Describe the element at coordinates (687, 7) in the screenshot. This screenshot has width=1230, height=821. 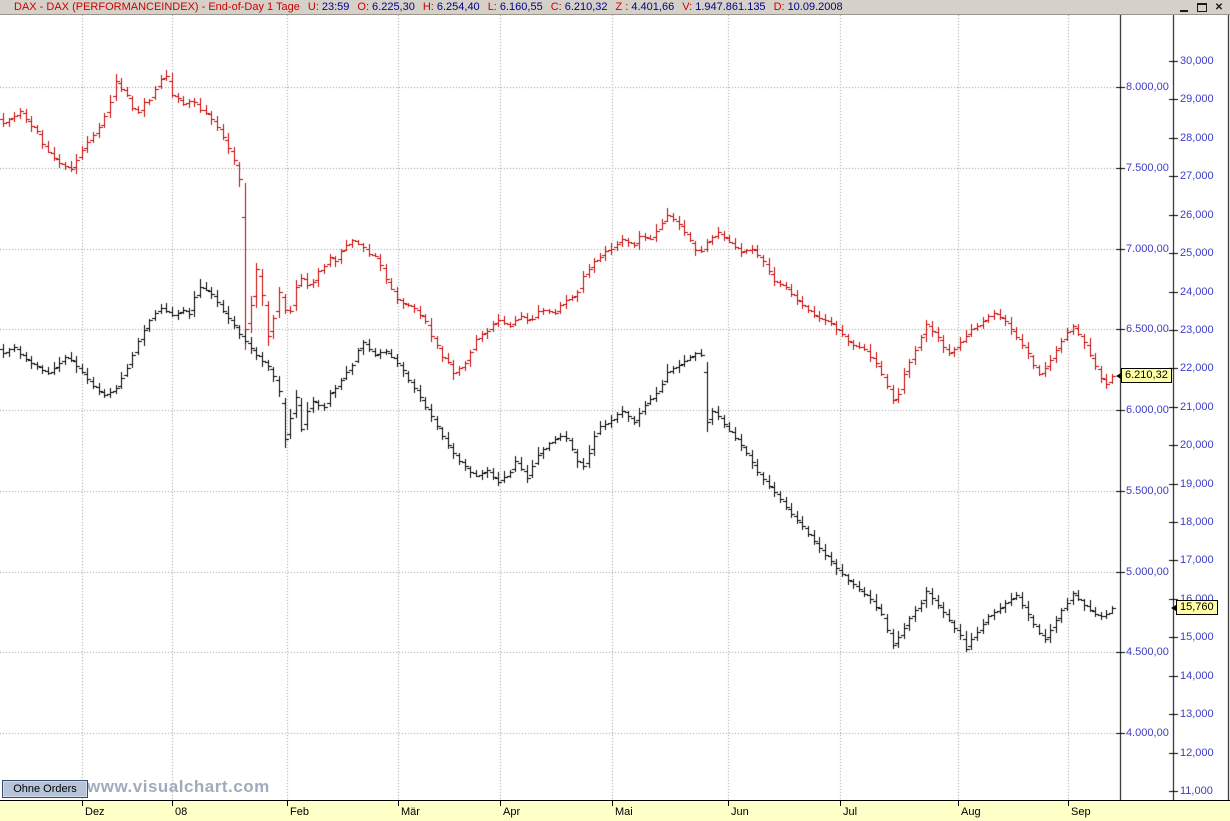
I see `quote-field-label: V:` at that location.